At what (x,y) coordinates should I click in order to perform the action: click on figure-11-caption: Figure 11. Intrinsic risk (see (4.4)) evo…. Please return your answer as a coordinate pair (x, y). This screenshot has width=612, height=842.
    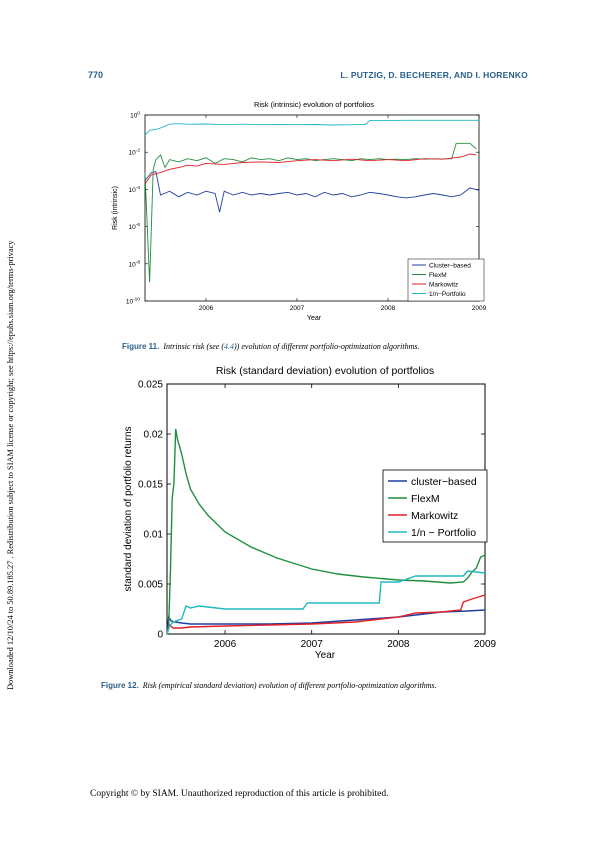
    Looking at the image, I should click on (271, 346).